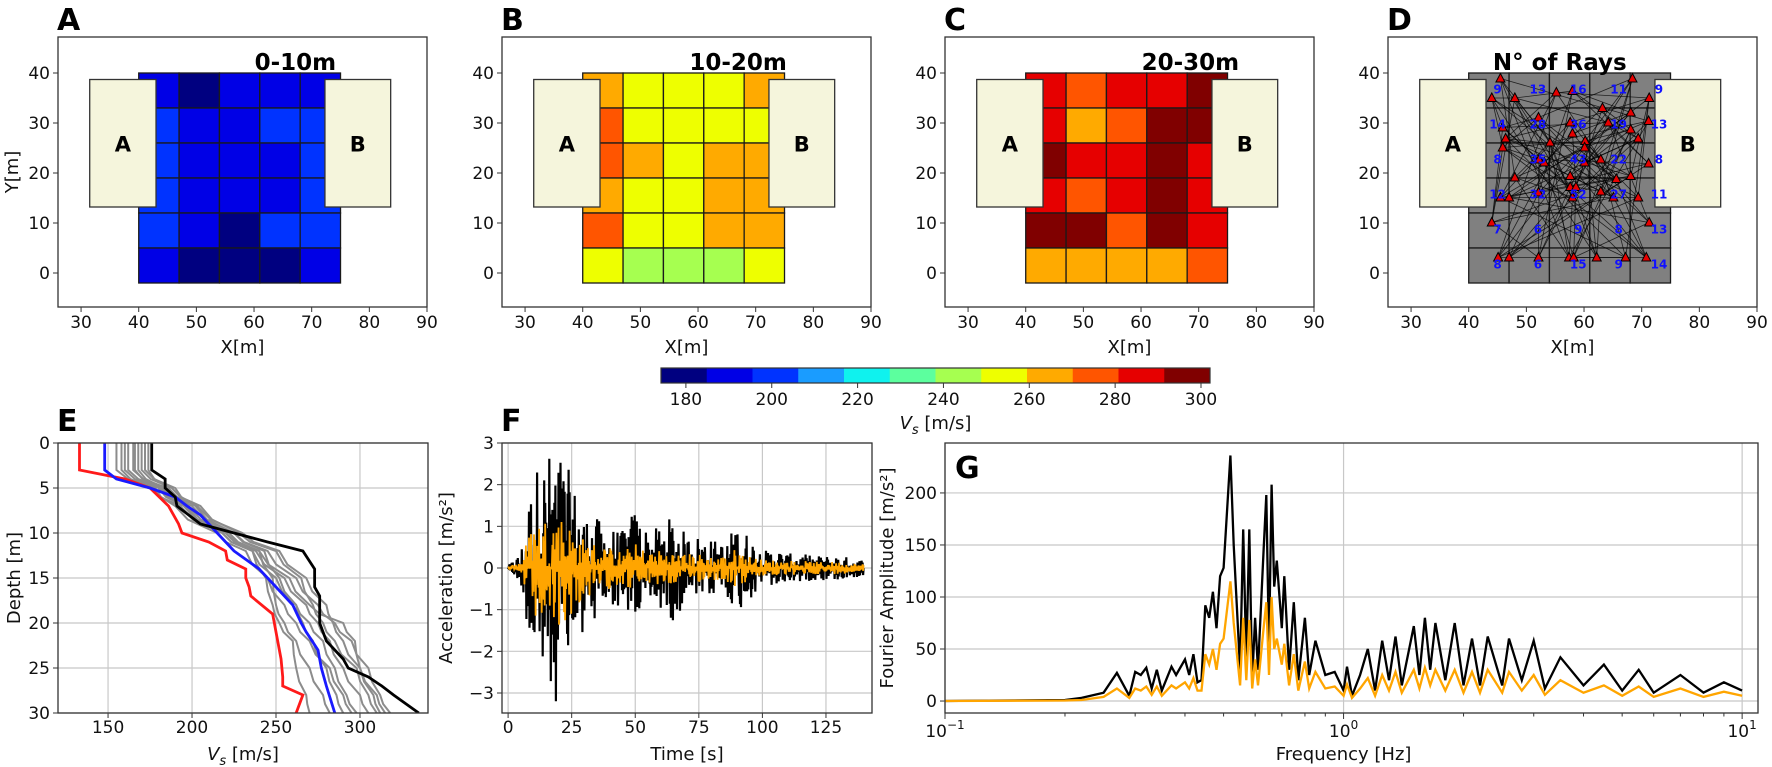 The image size is (1772, 767). I want to click on x-tick-label: 30, so click(1411, 323).